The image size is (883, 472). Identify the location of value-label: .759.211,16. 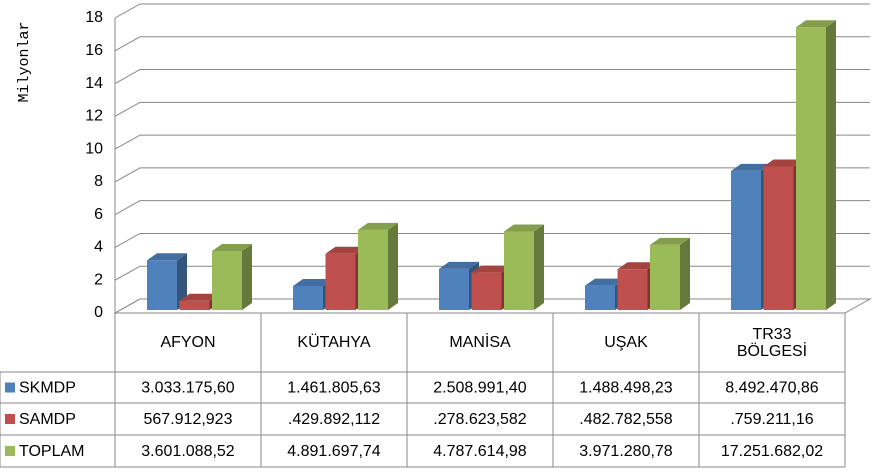
(771, 419).